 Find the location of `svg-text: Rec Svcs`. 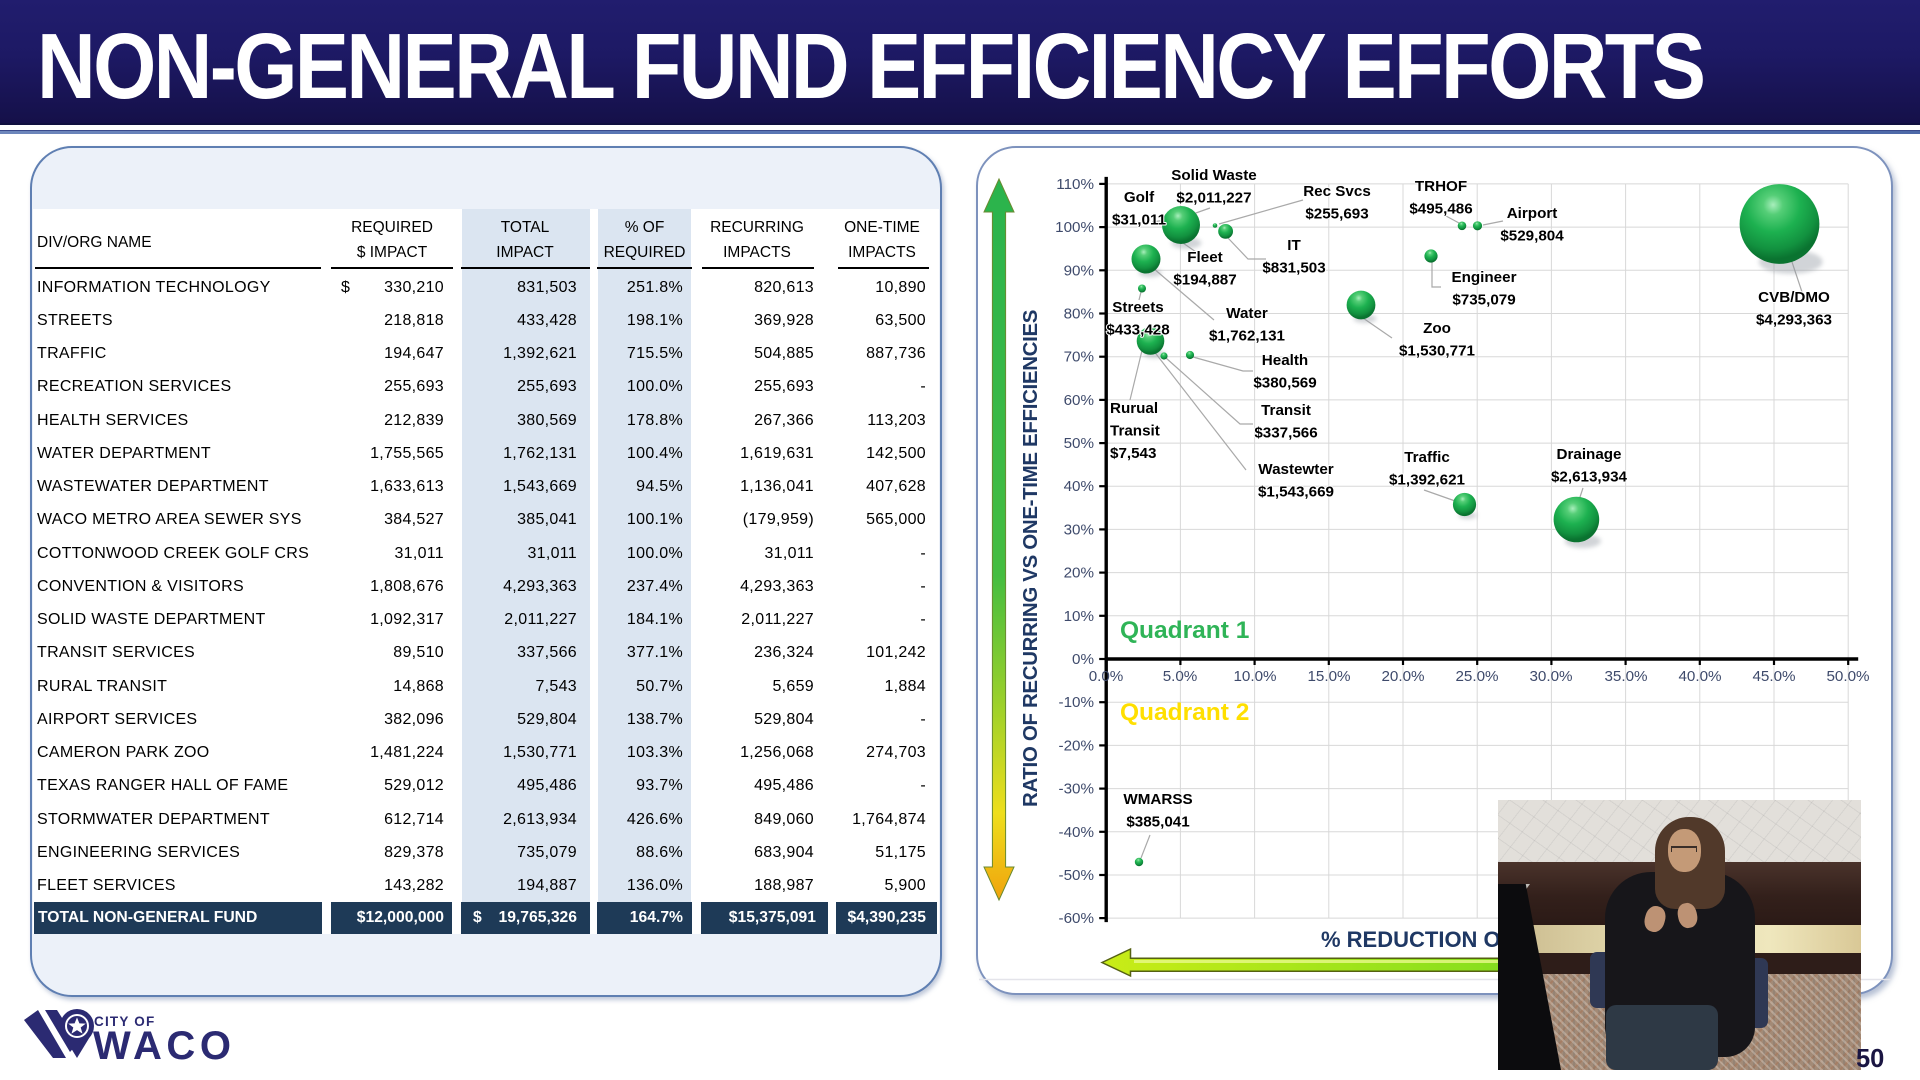

svg-text: Rec Svcs is located at coordinates (1337, 191).